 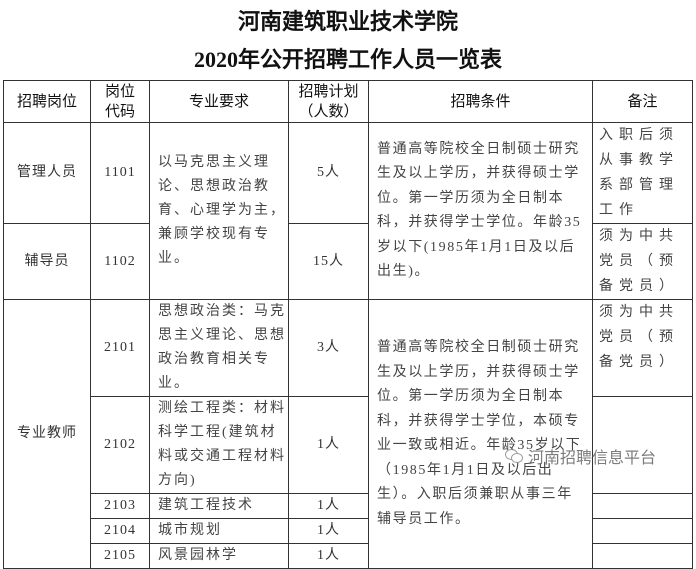 I want to click on code-cell: 2101, so click(x=120, y=348).